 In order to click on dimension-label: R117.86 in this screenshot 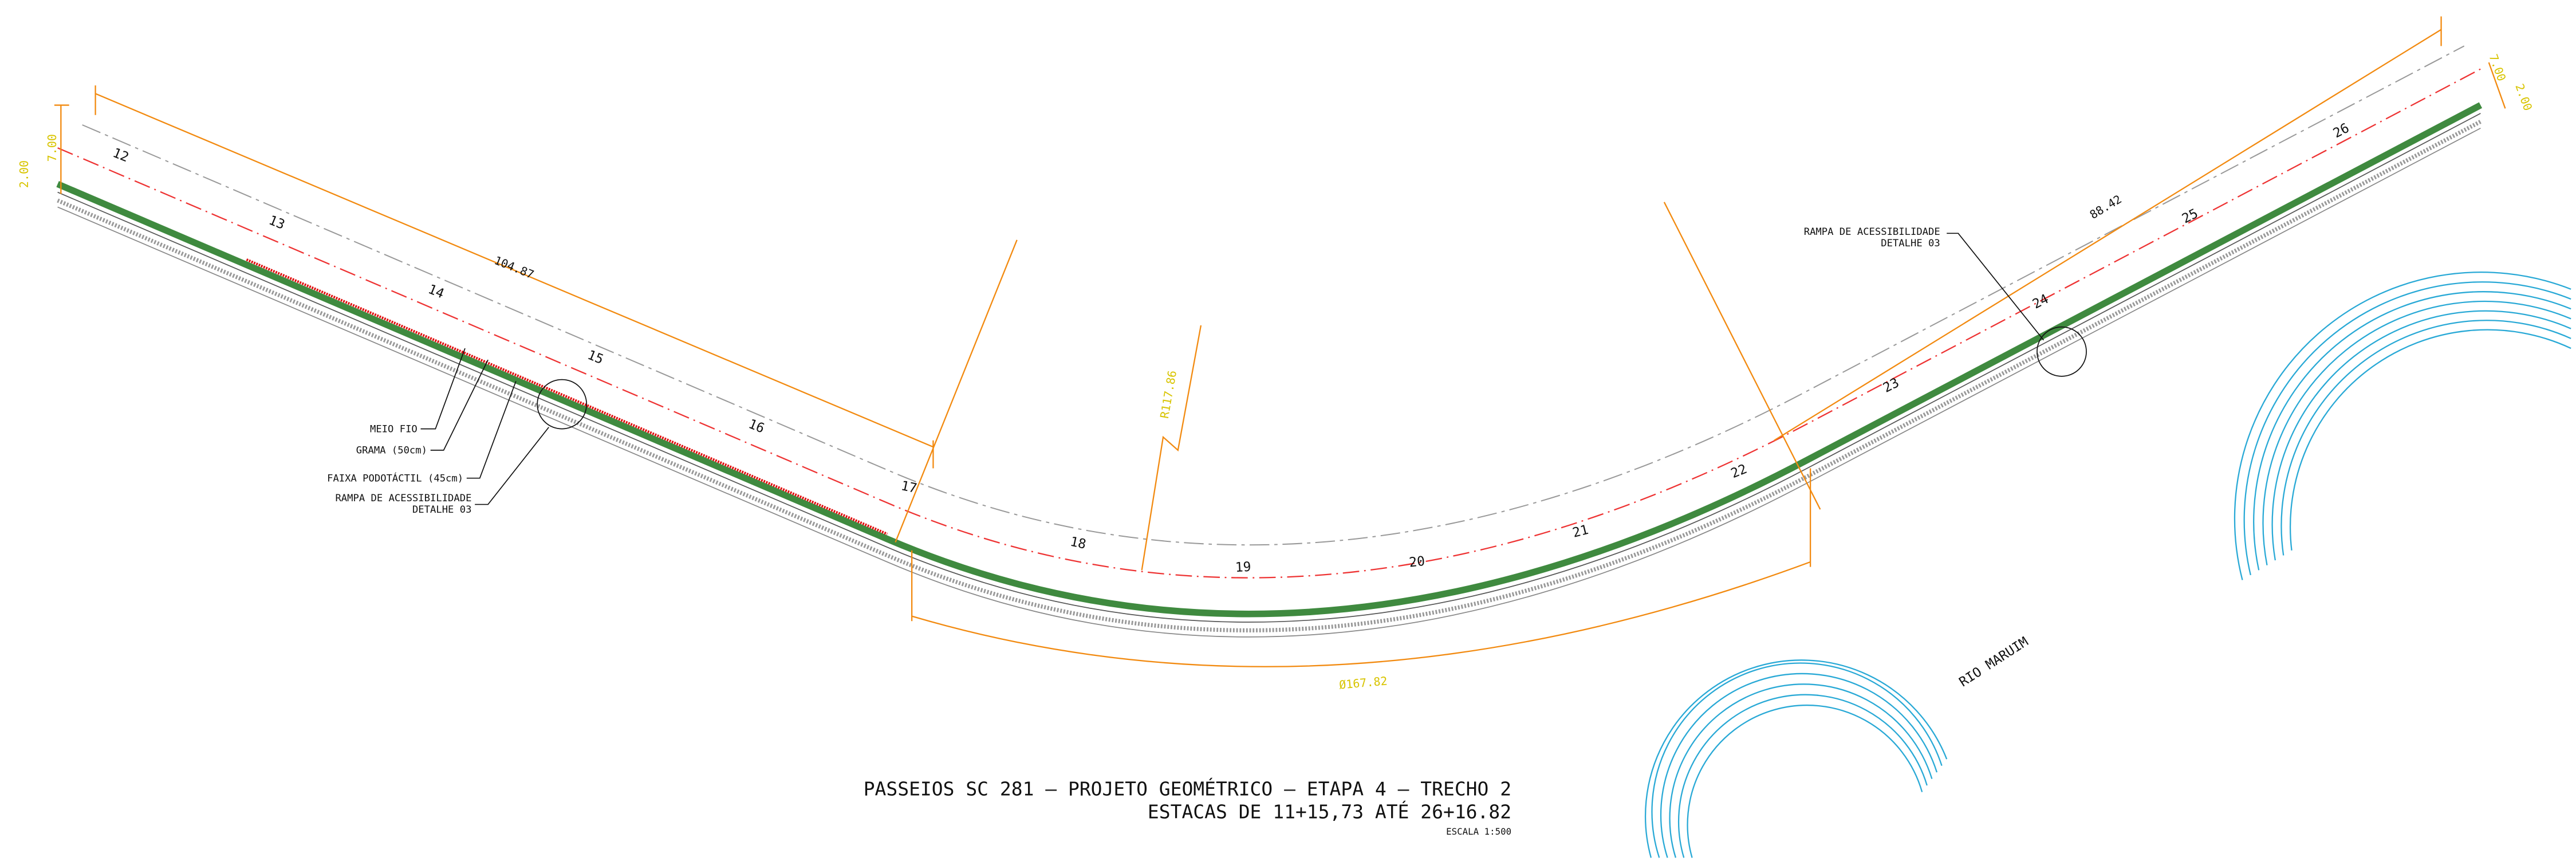, I will do `click(1168, 394)`.